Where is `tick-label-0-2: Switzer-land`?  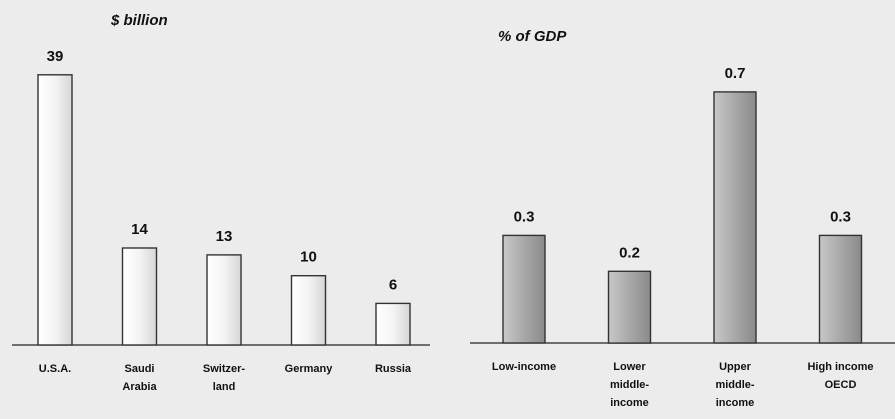 tick-label-0-2: Switzer-land is located at coordinates (224, 378).